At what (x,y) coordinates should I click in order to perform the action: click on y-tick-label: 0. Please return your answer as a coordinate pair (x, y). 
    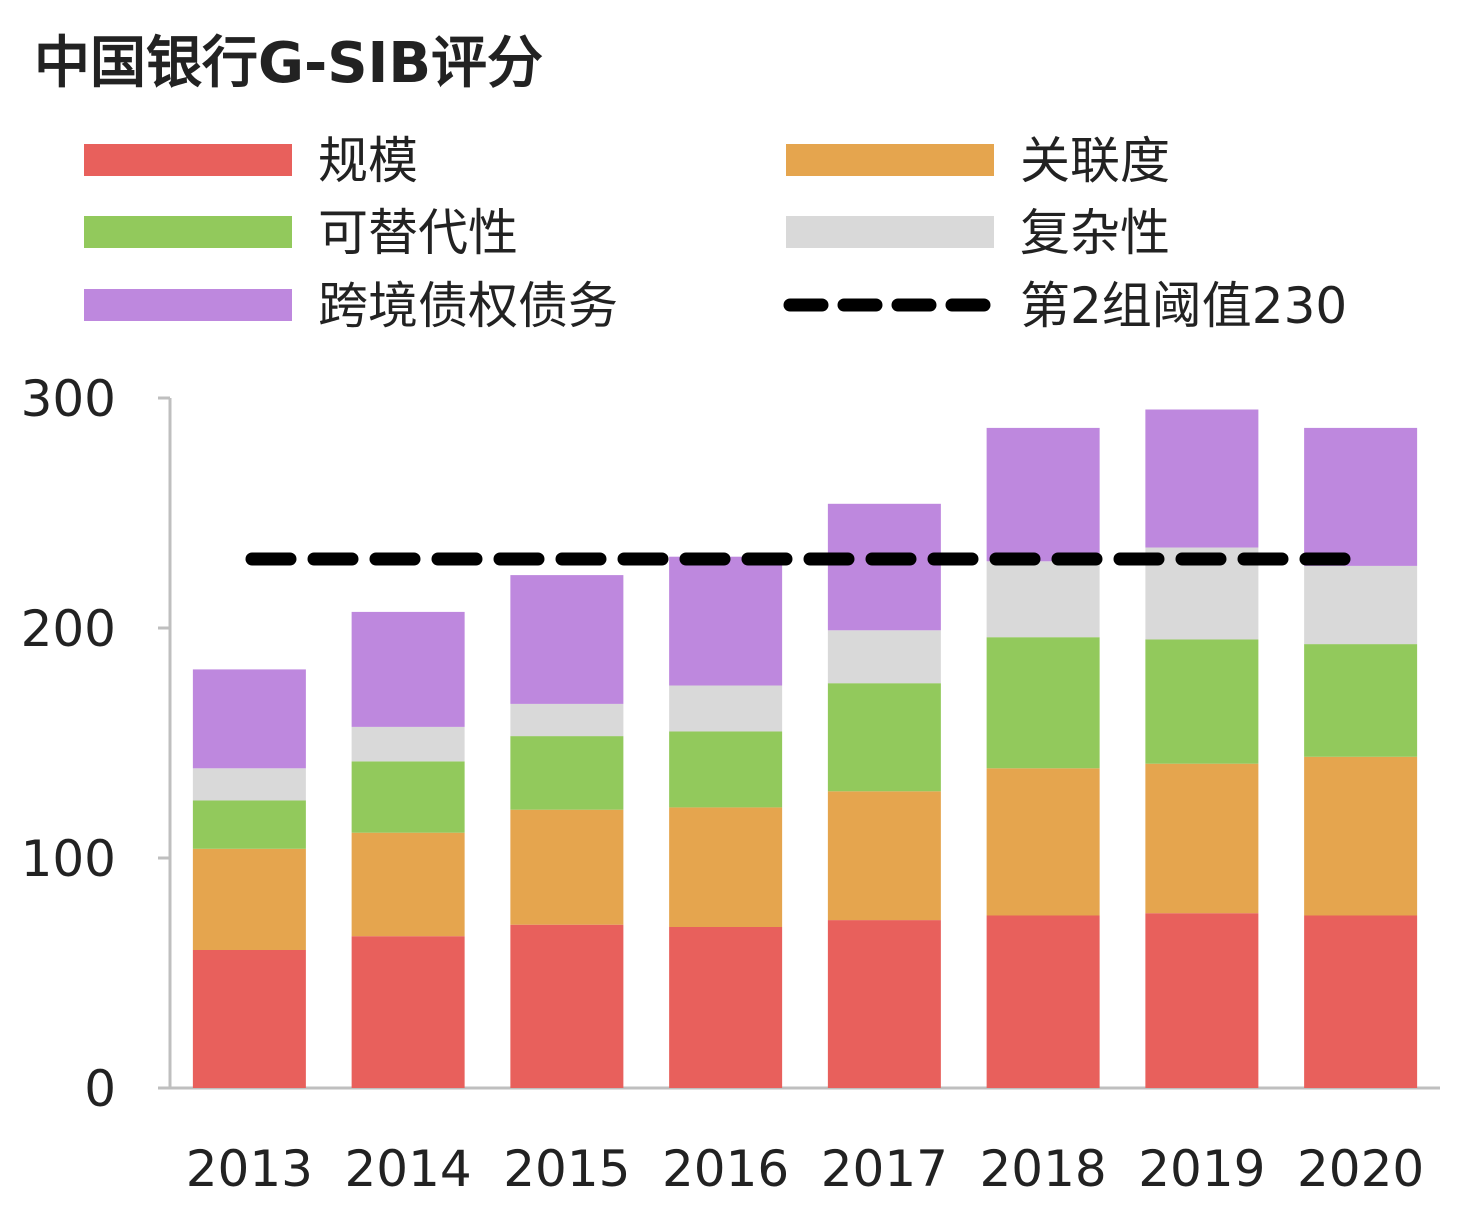
    Looking at the image, I should click on (100, 1089).